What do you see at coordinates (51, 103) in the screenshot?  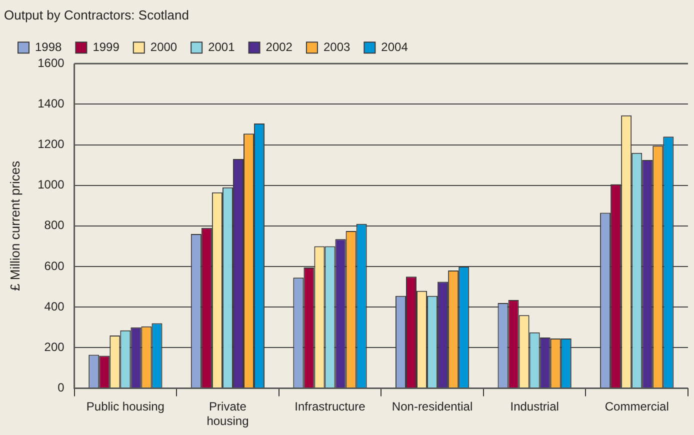 I see `y-tick-label: 1400` at bounding box center [51, 103].